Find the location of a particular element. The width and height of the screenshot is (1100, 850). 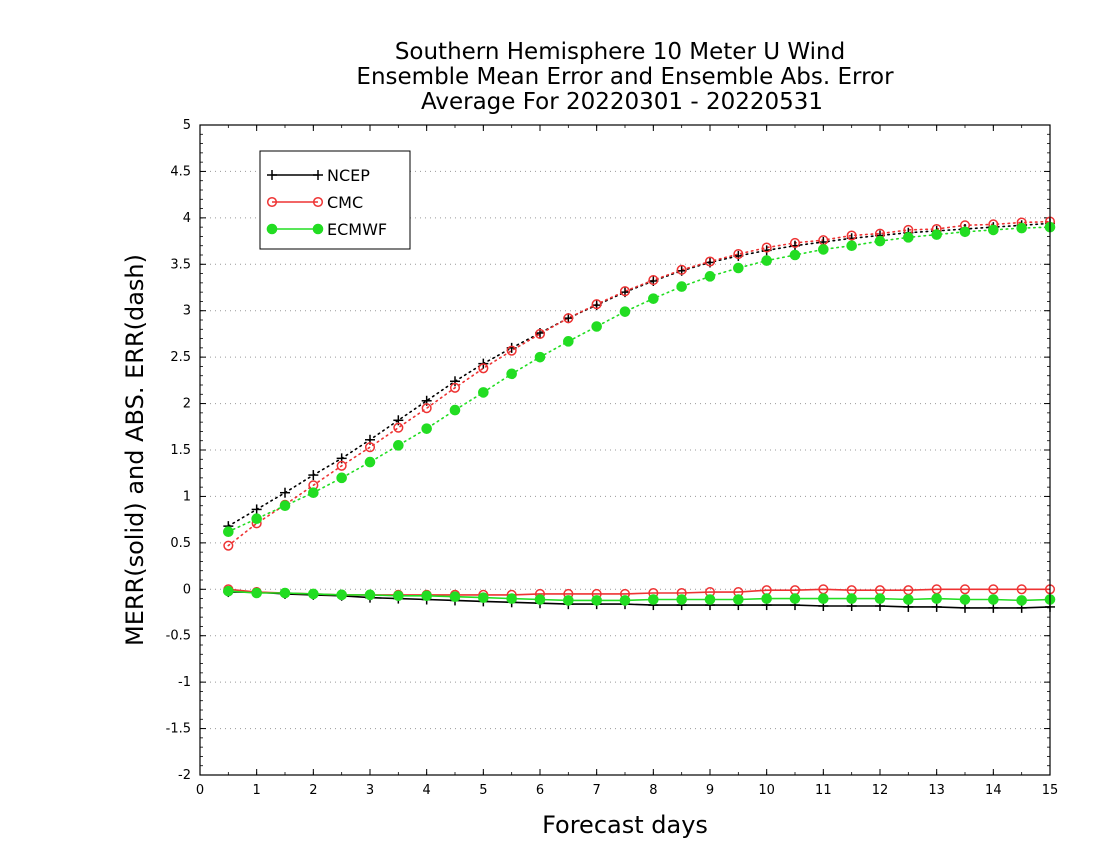

y-tick-label: 0.5 is located at coordinates (180, 543).